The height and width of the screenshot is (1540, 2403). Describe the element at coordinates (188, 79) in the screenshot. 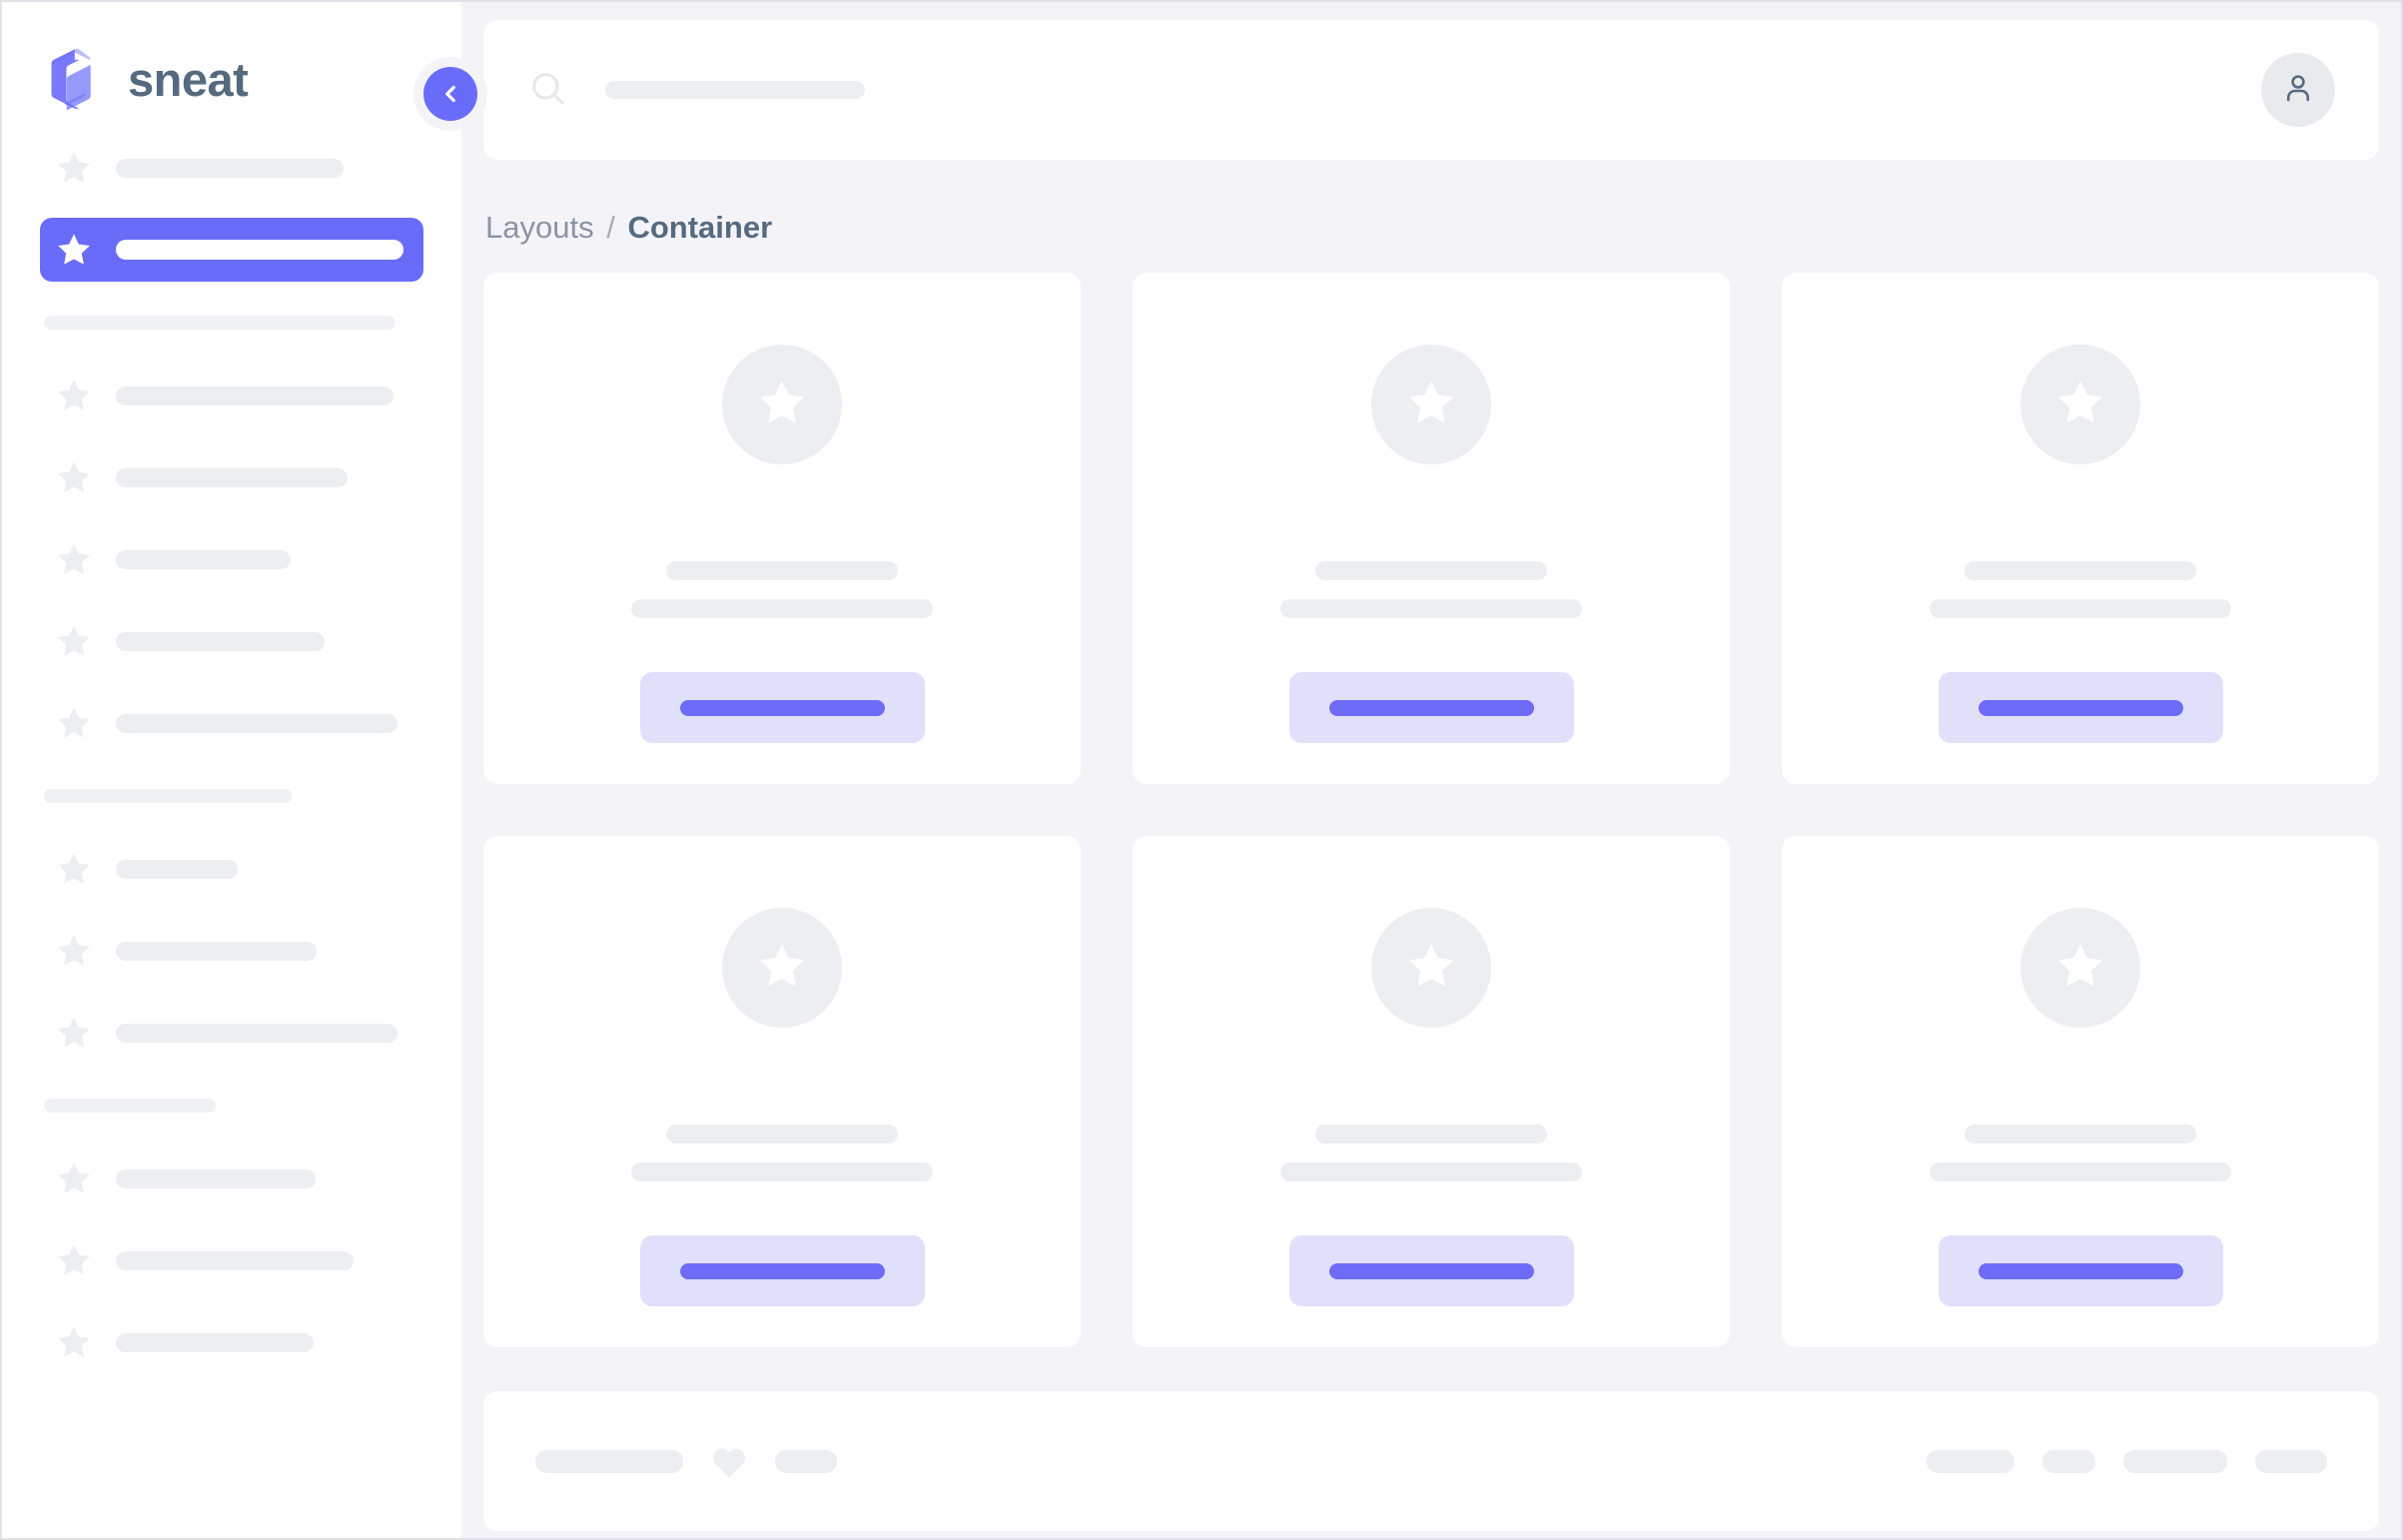

I see `brand-name: sneat` at that location.